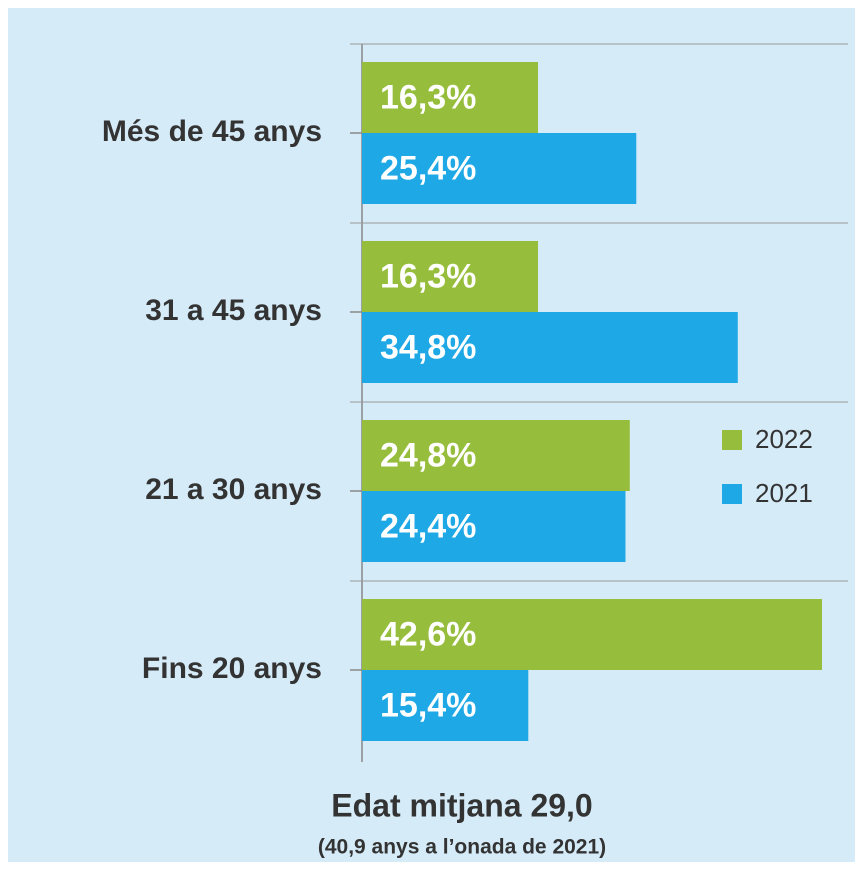 This screenshot has height=876, width=863. Describe the element at coordinates (428, 526) in the screenshot. I see `value-label: 24,4%` at that location.